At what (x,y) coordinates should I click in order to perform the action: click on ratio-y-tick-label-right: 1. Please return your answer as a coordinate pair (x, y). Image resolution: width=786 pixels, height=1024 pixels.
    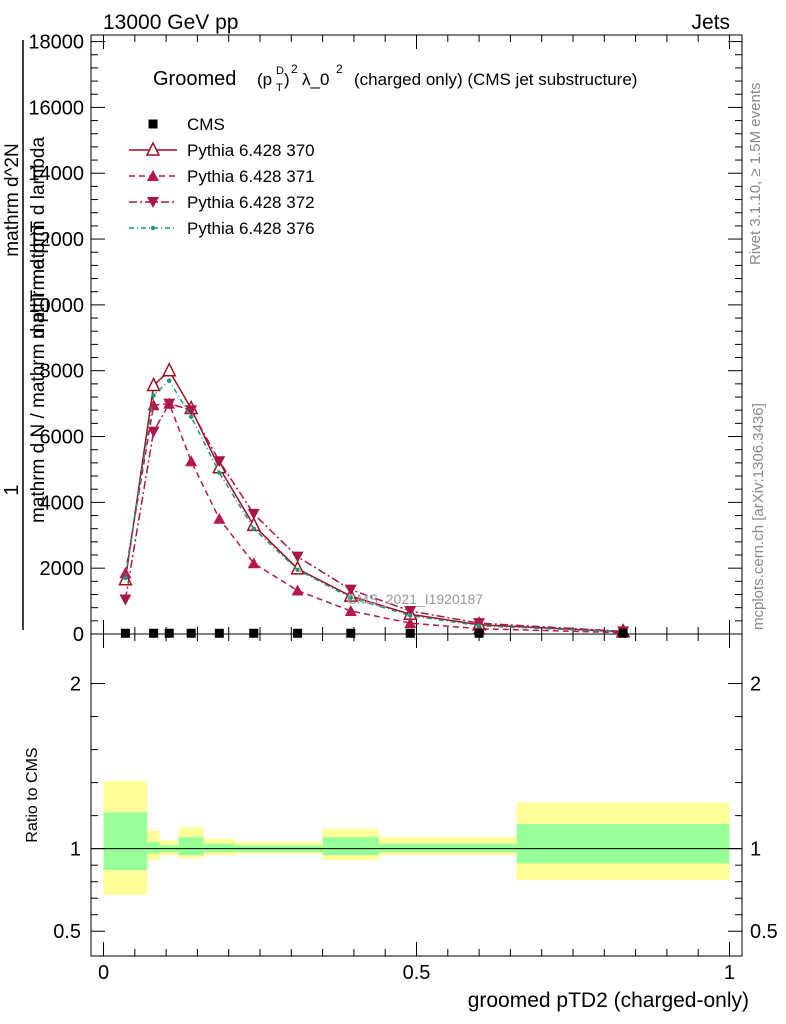
    Looking at the image, I should click on (755, 850).